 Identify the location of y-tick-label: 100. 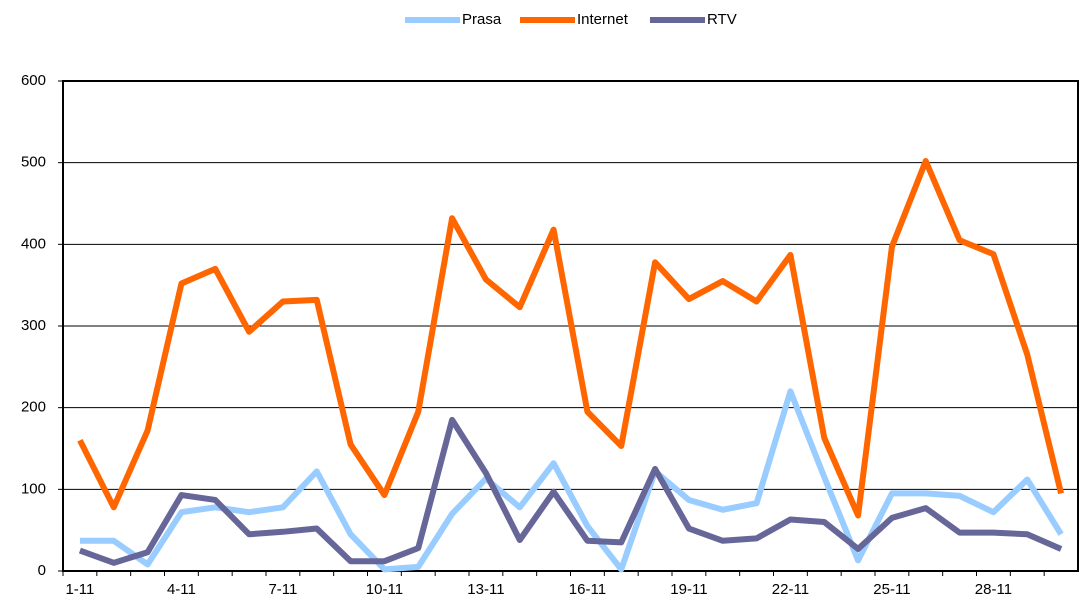
(33, 488).